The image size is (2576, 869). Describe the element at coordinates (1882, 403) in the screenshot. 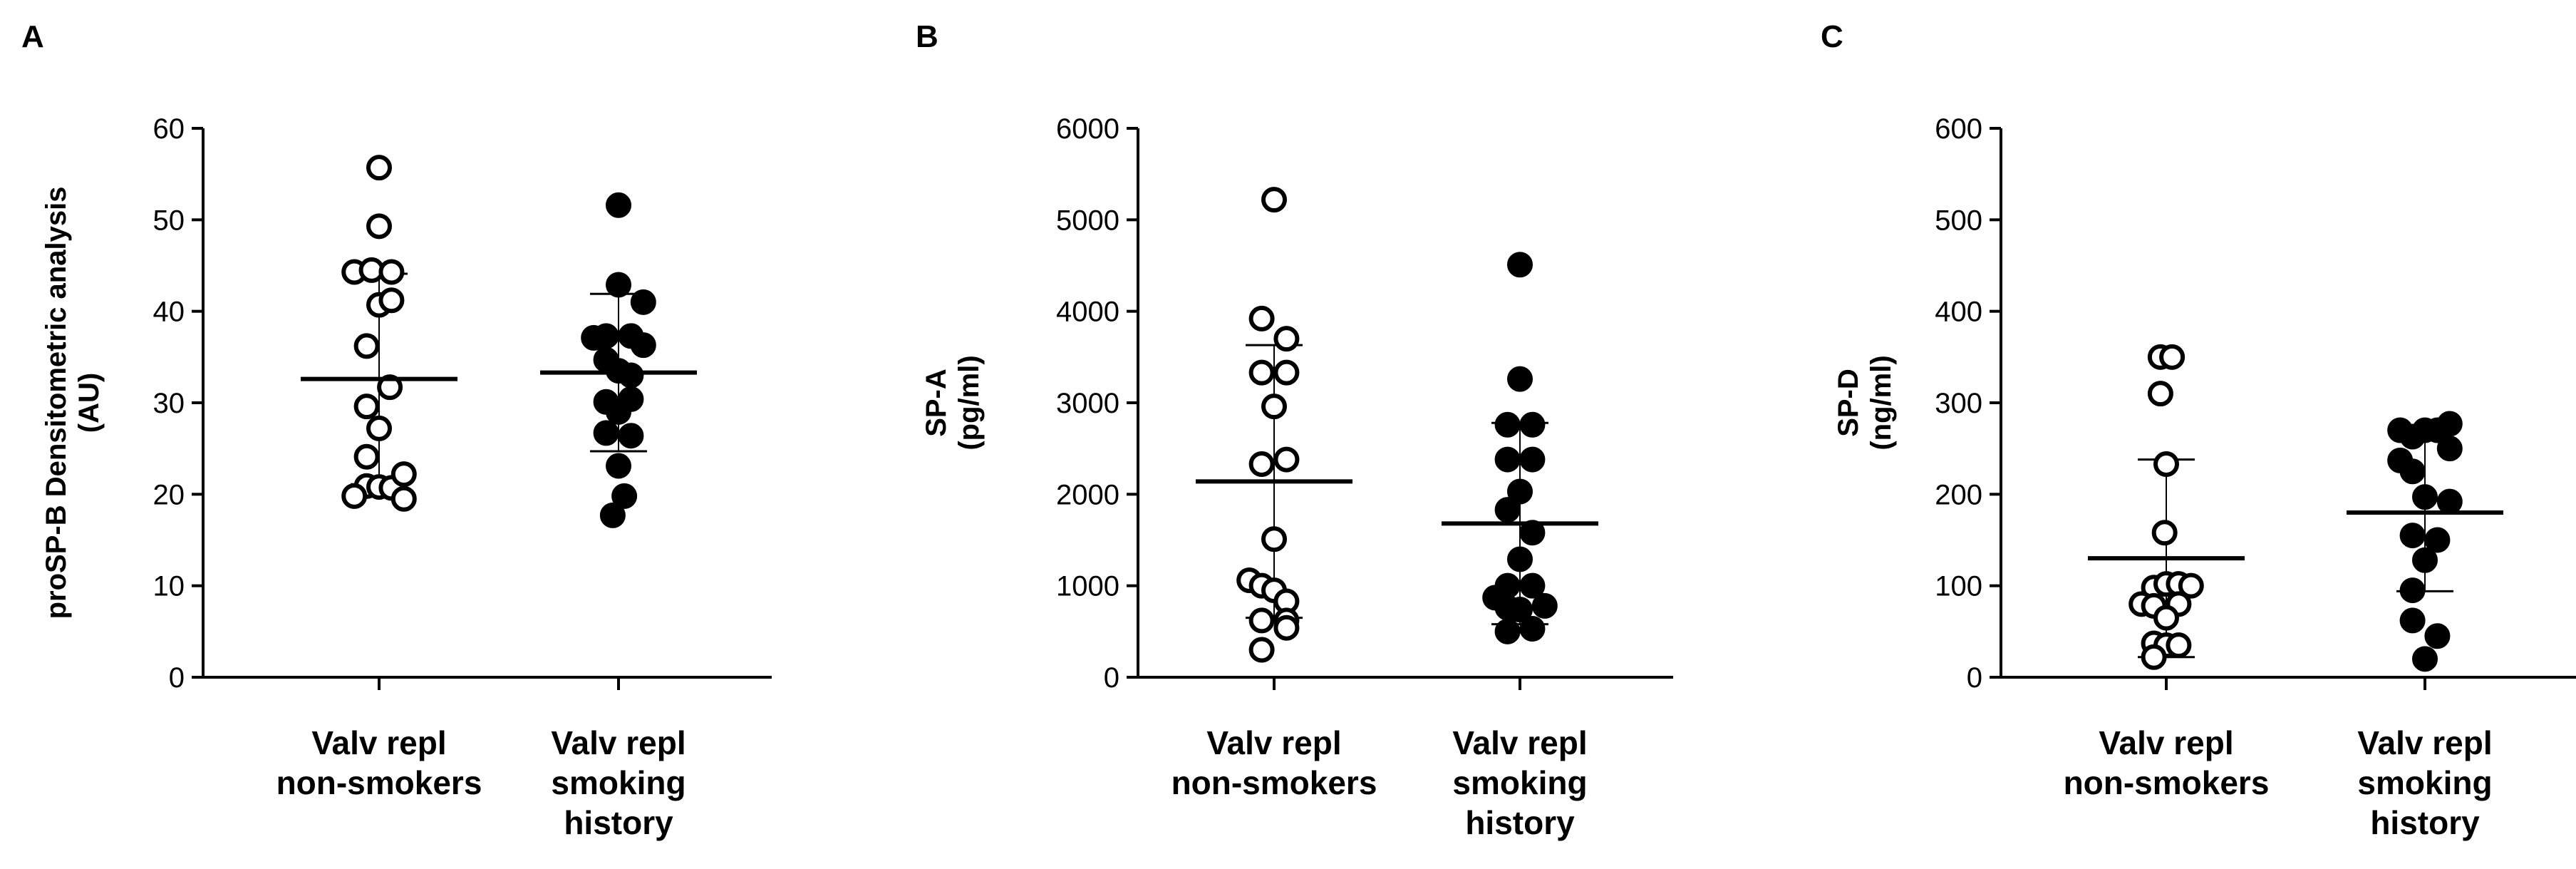

I see `y-axis-label: (ng/ml)` at that location.